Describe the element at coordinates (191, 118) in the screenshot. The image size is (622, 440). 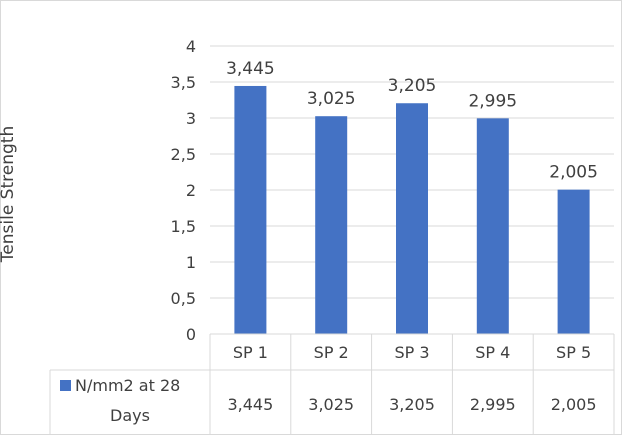
I see `y-tick-label: 3` at that location.